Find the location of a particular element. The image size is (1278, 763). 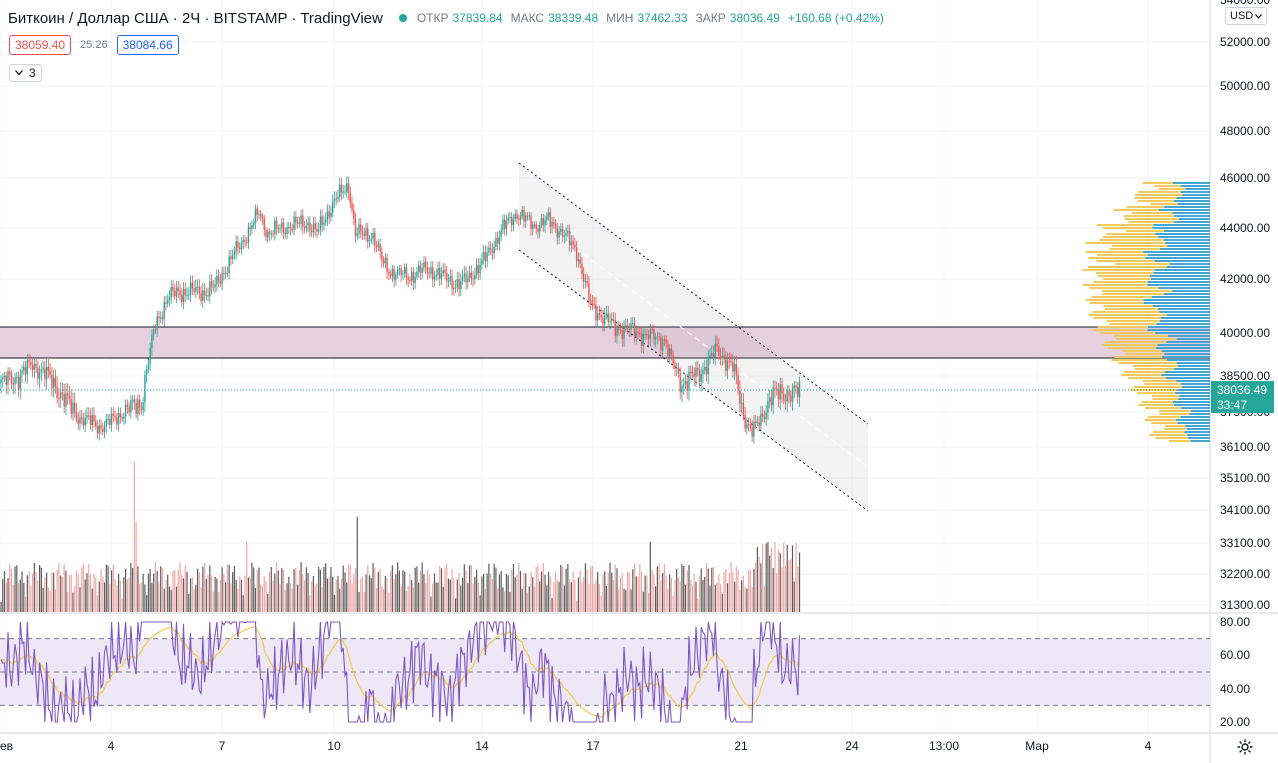

high-value: 38339.48 is located at coordinates (573, 18).